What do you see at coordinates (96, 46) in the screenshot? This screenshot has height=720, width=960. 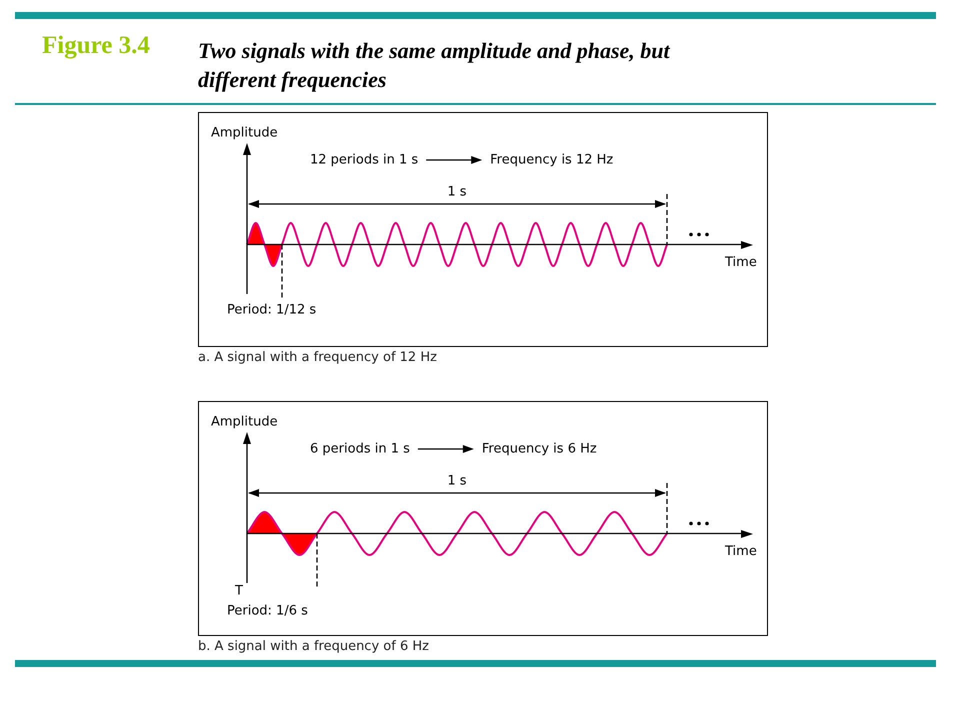 I see `chart-title: Figure 3.4` at bounding box center [96, 46].